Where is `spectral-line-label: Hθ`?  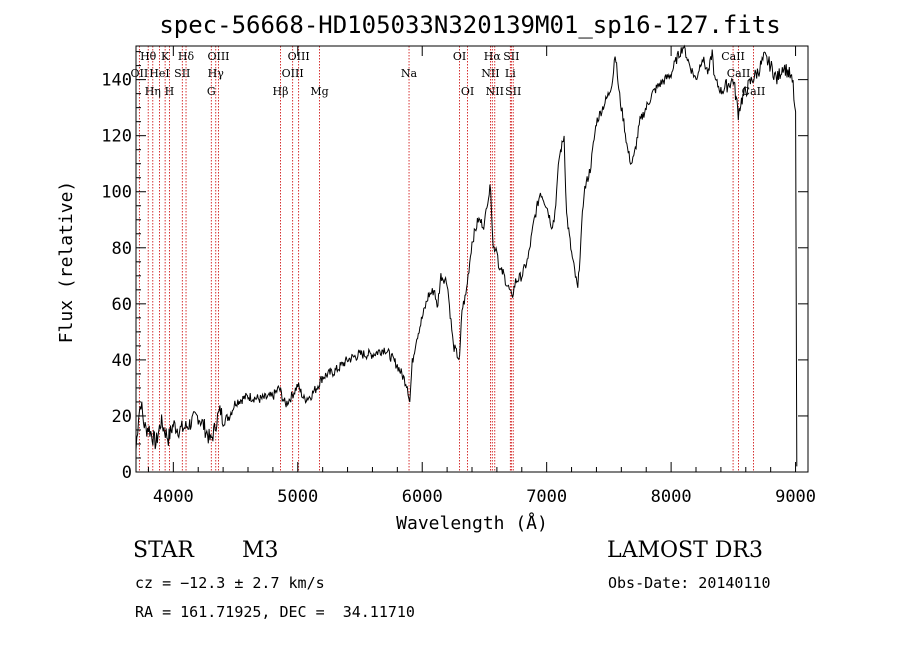
spectral-line-label: Hθ is located at coordinates (148, 56).